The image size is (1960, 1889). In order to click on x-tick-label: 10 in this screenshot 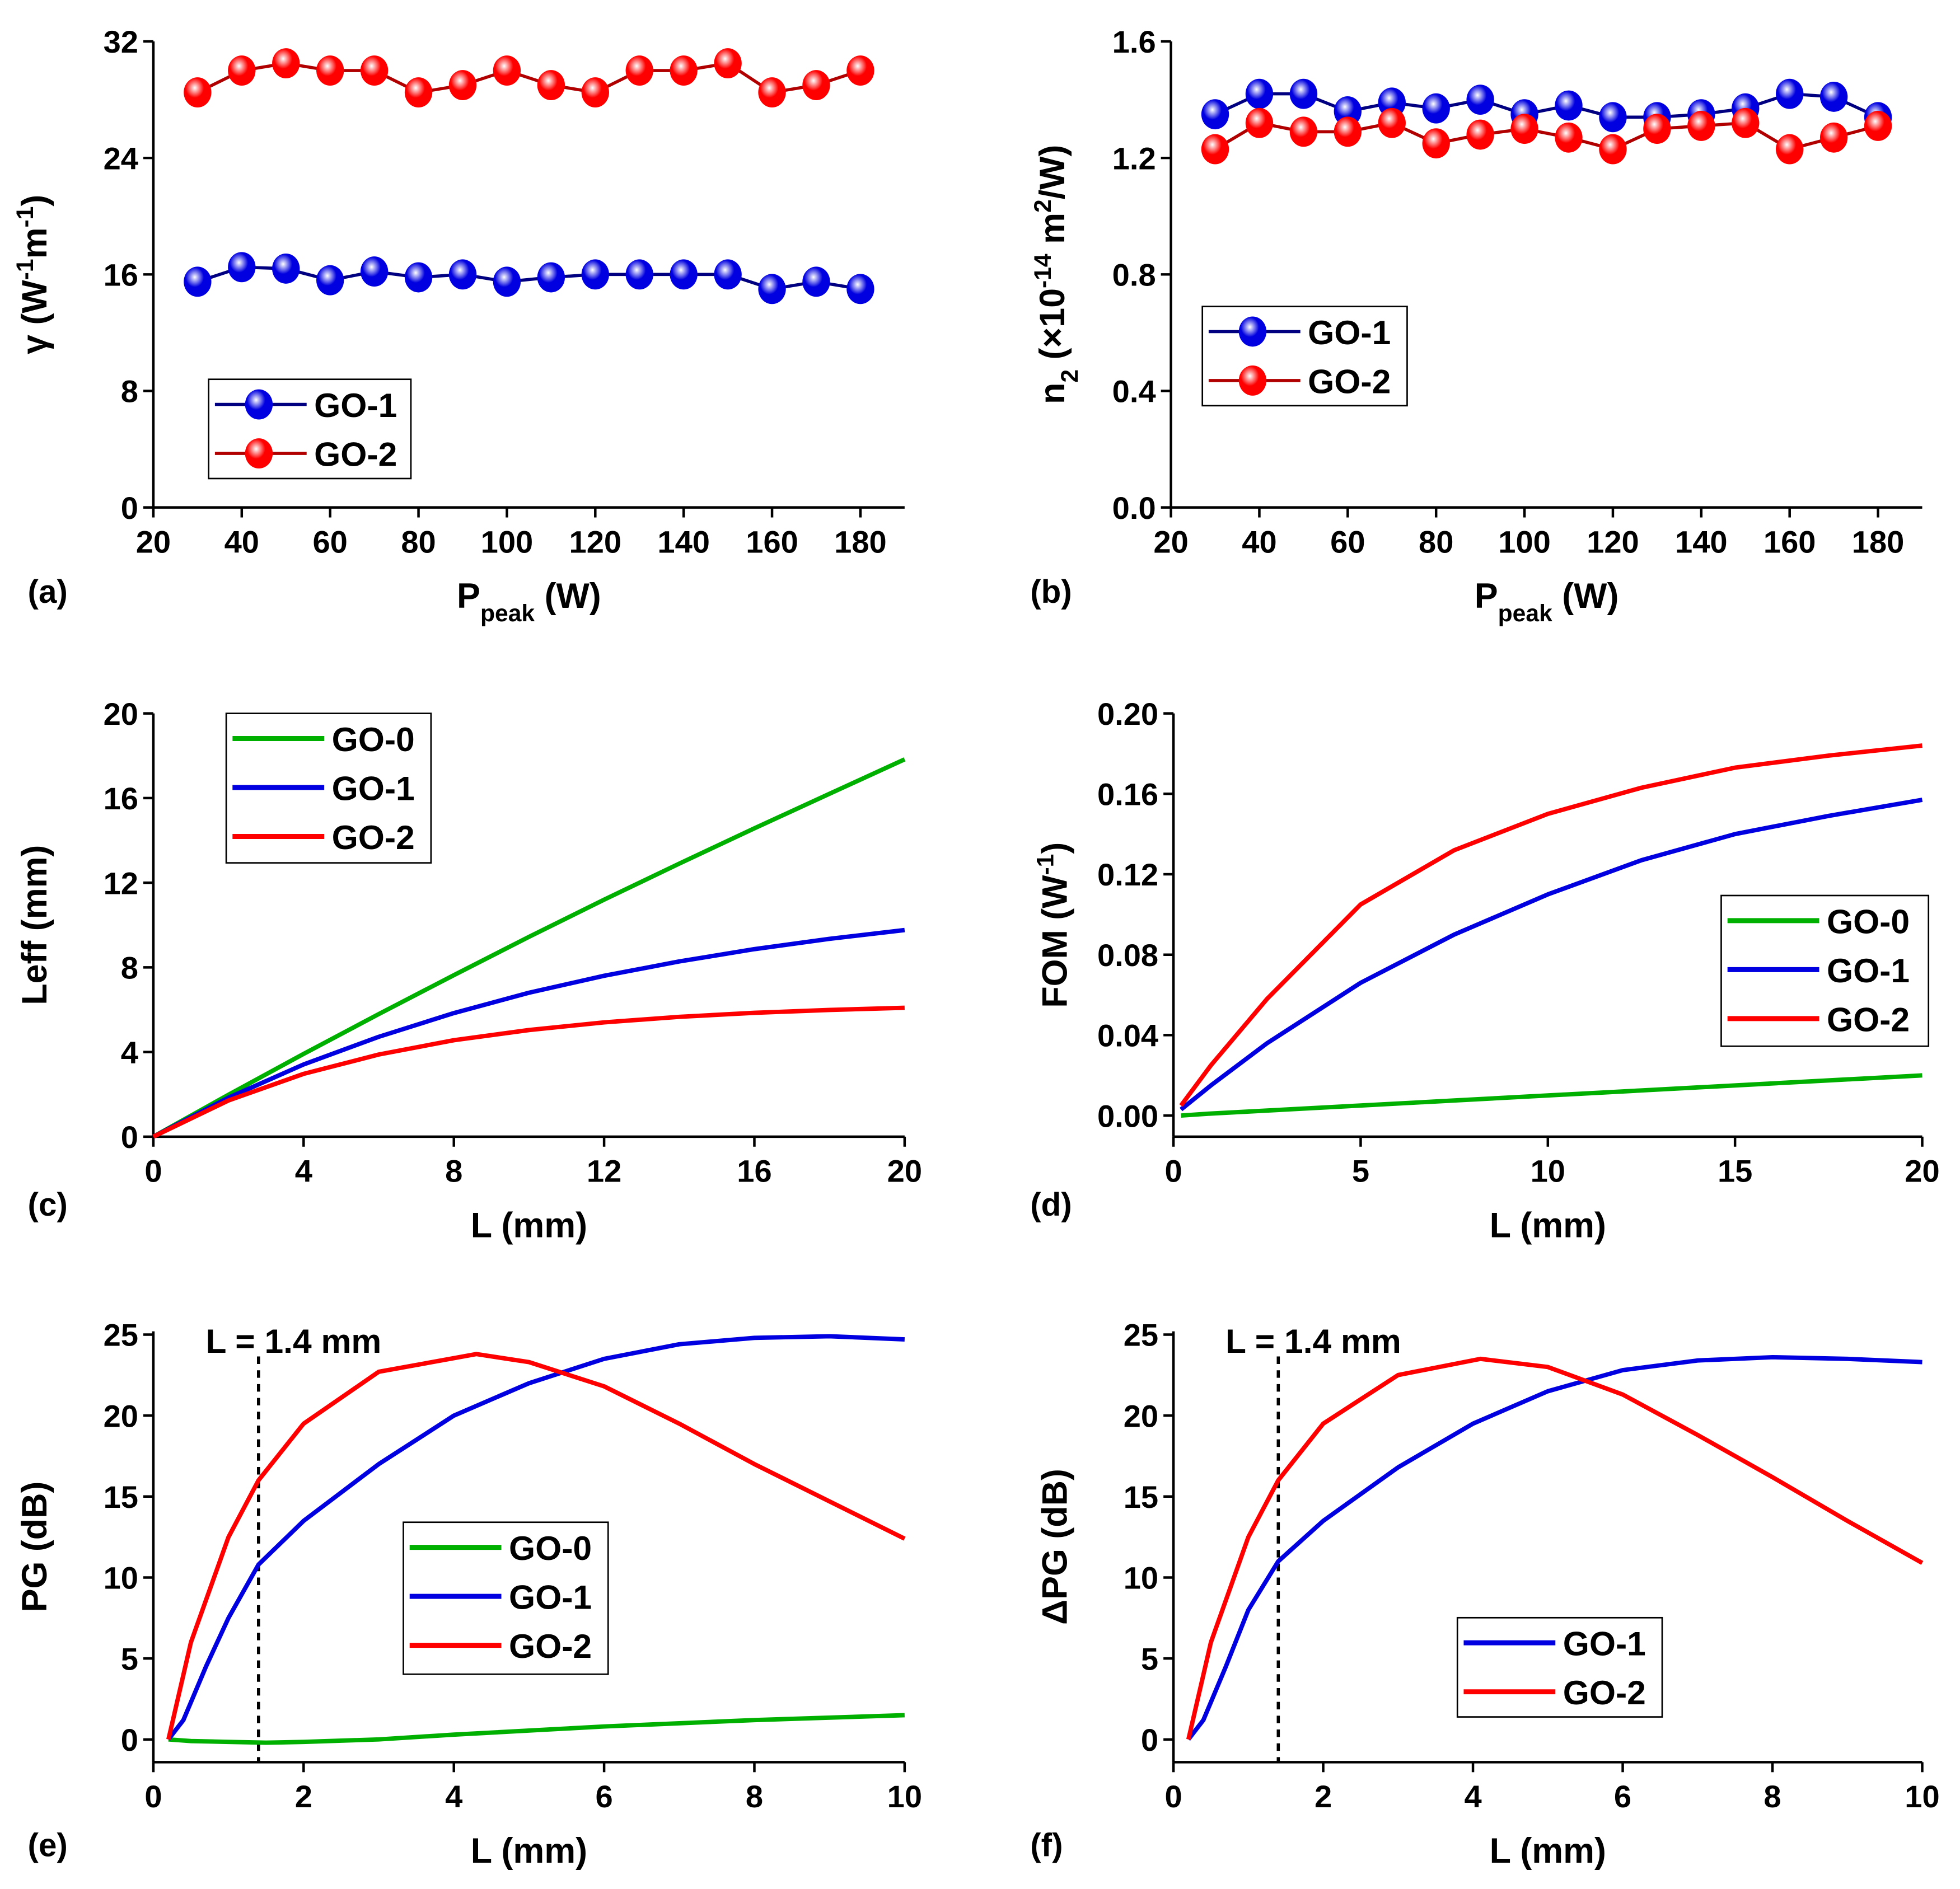, I will do `click(1922, 1796)`.